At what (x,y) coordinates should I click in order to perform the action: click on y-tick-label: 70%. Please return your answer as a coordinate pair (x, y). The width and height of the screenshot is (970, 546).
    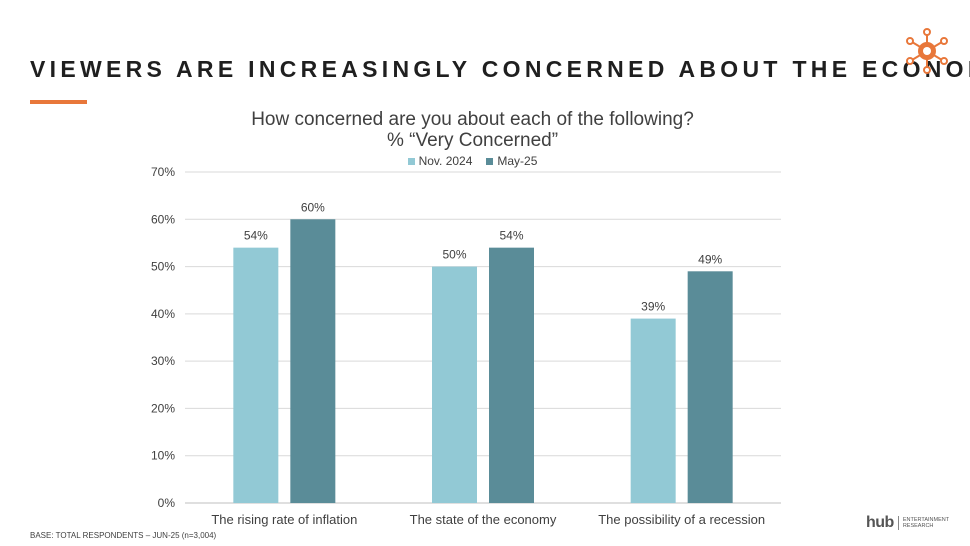
    Looking at the image, I should click on (163, 172).